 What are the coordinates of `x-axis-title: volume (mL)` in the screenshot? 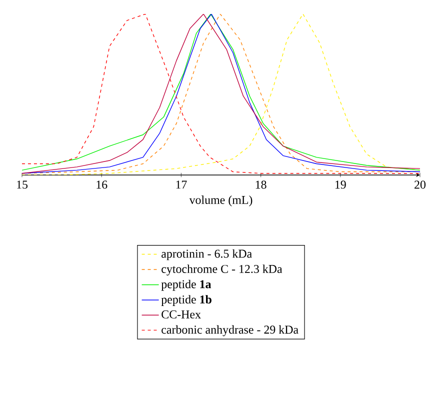 It's located at (220, 201).